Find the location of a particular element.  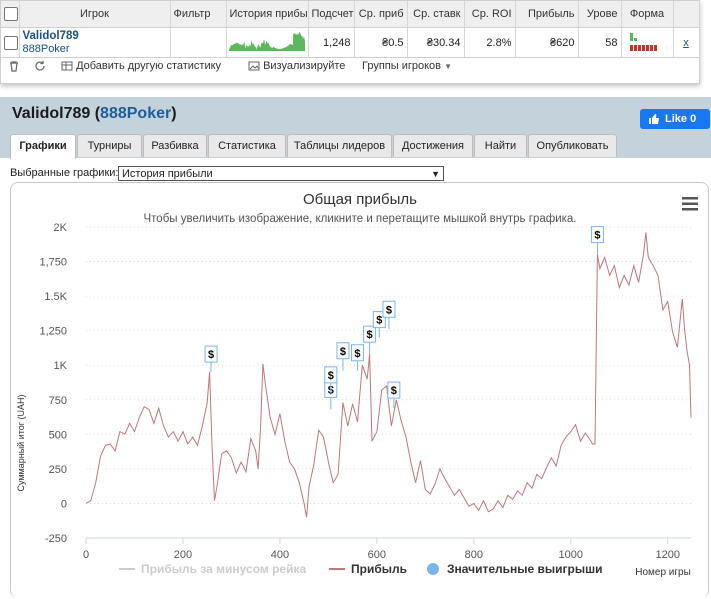

avg-roi-cell: 2.8% is located at coordinates (490, 42).